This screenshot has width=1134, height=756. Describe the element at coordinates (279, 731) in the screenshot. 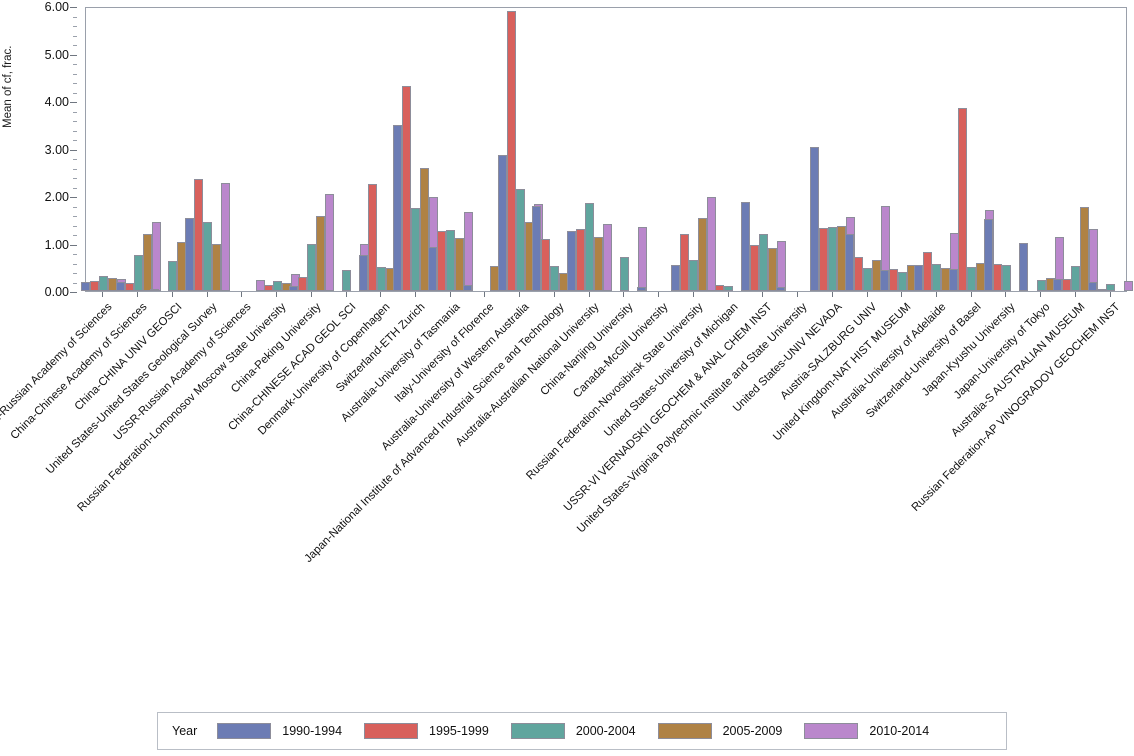

I see `legend-item: 1990-1994` at that location.